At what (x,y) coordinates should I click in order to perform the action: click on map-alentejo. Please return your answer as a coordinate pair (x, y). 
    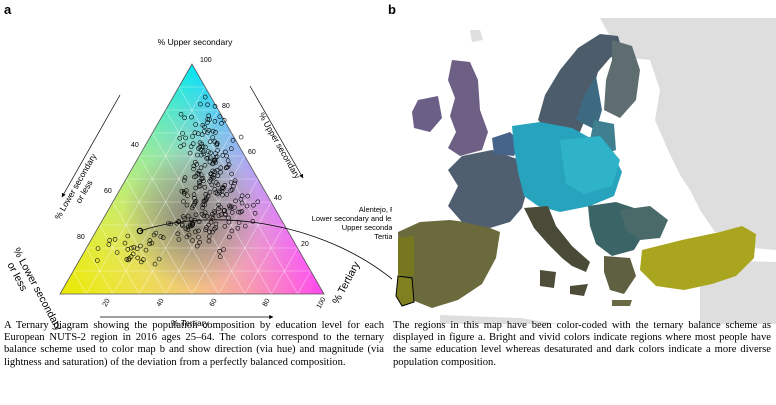
    Looking at the image, I should click on (405, 291).